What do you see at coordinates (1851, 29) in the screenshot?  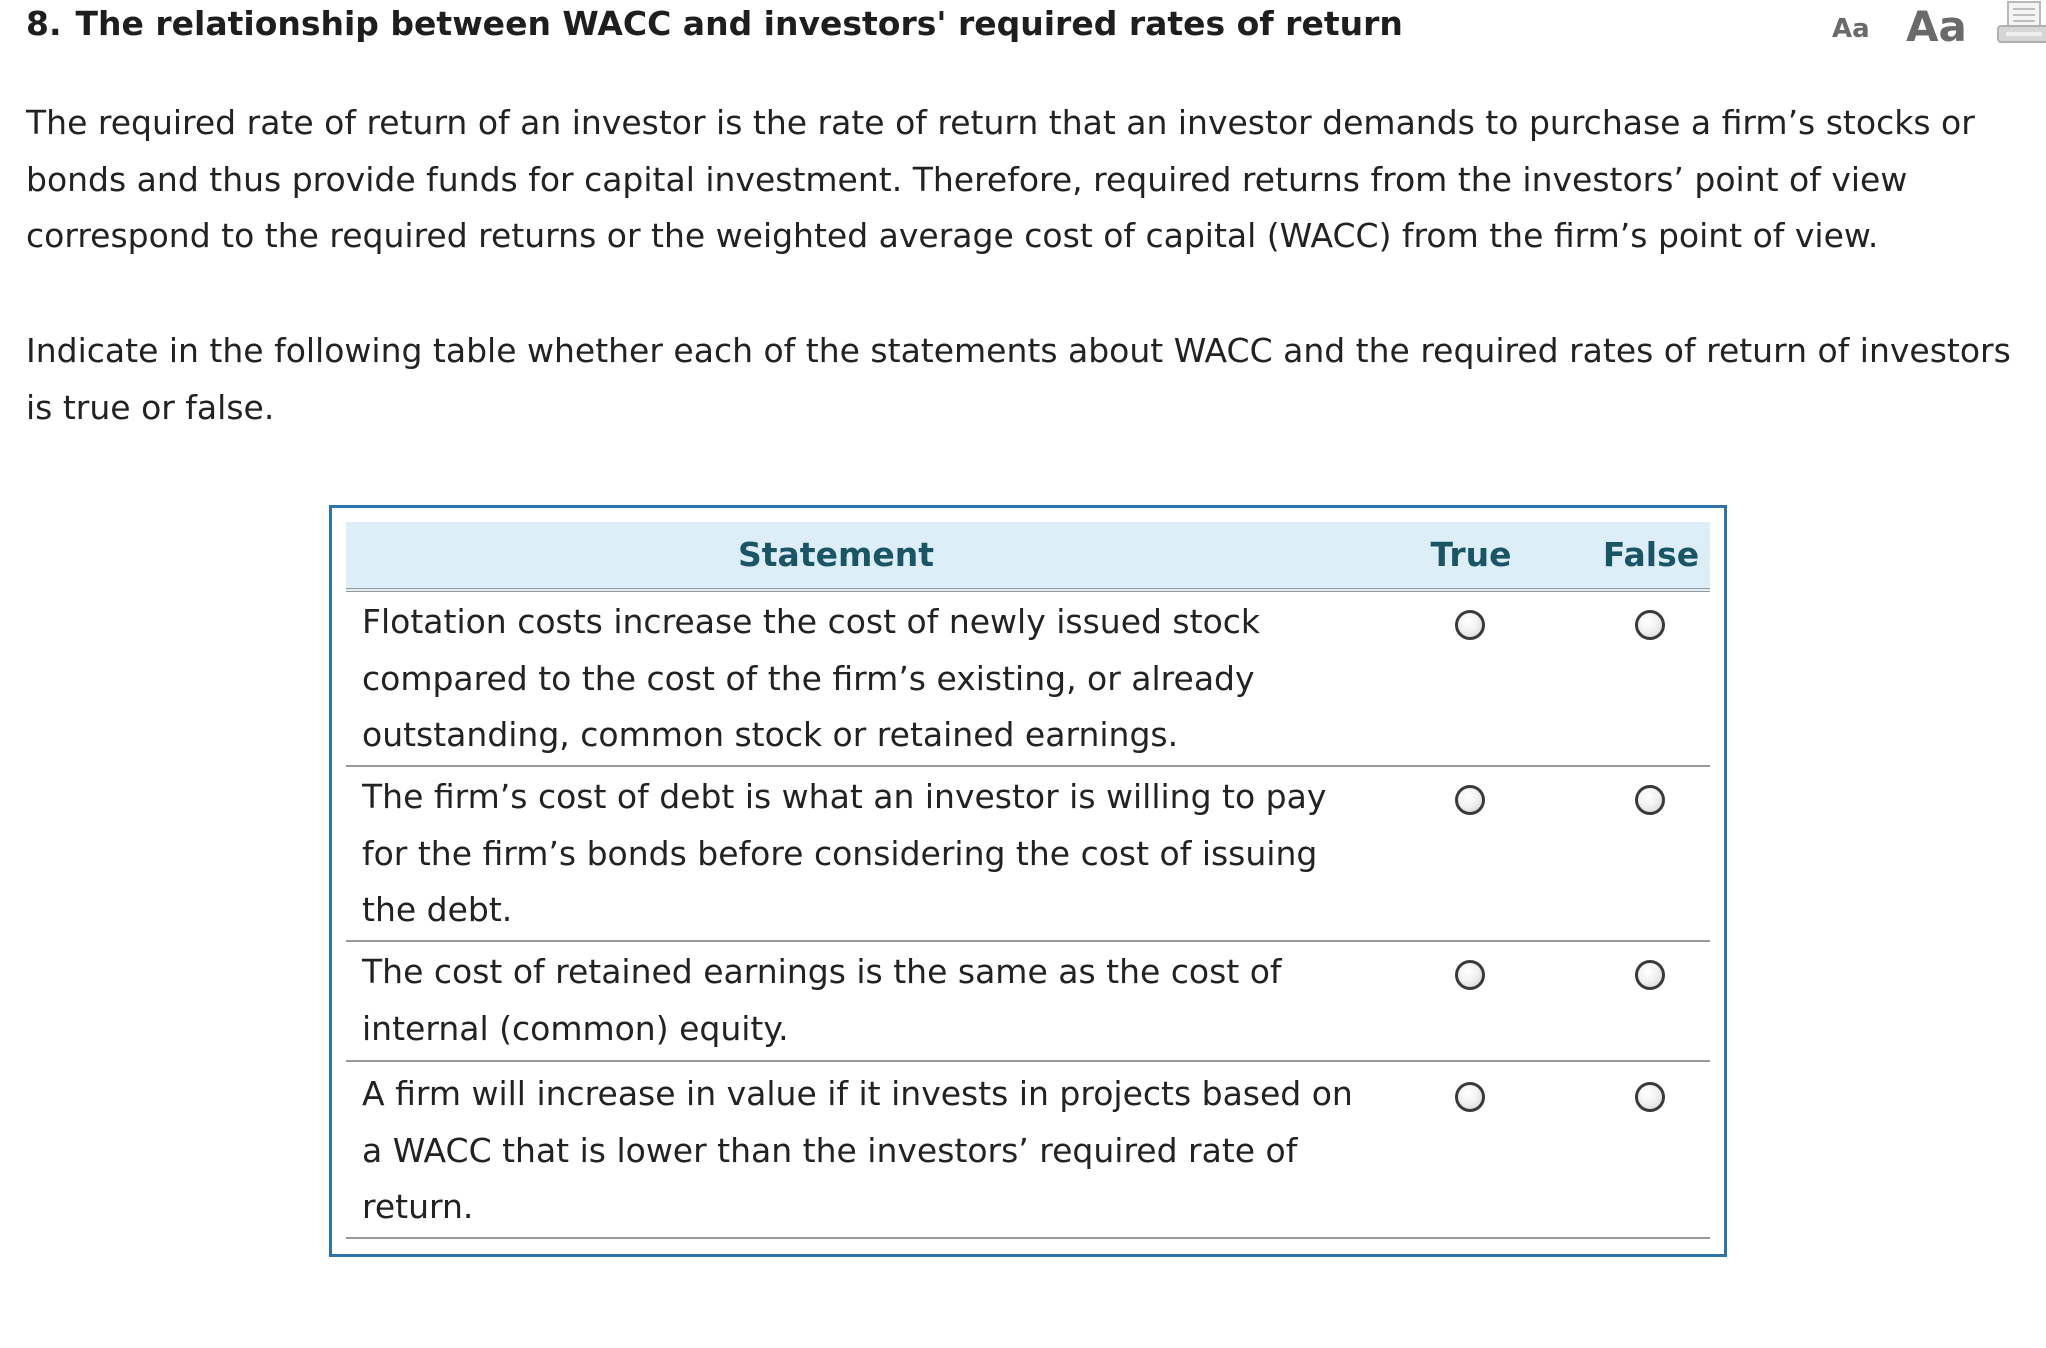 I see `decrease-text-size-button: Aa` at bounding box center [1851, 29].